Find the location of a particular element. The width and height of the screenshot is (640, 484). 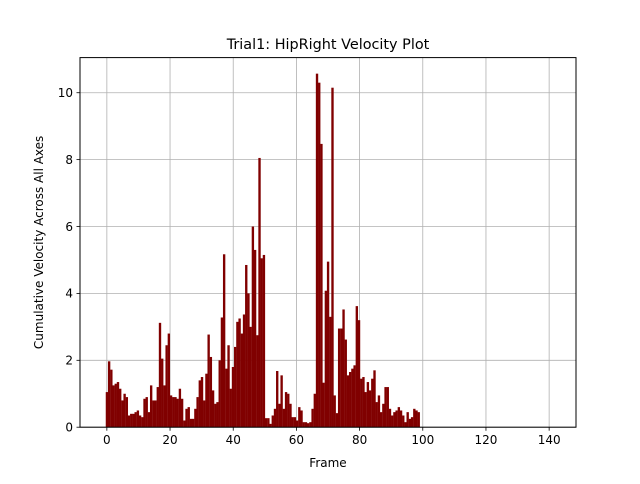

x-tick-label: 140 is located at coordinates (549, 440).